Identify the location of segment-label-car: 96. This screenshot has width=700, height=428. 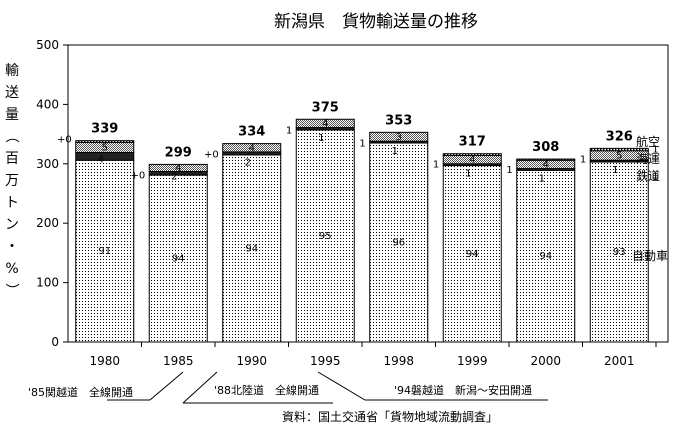
(398, 243).